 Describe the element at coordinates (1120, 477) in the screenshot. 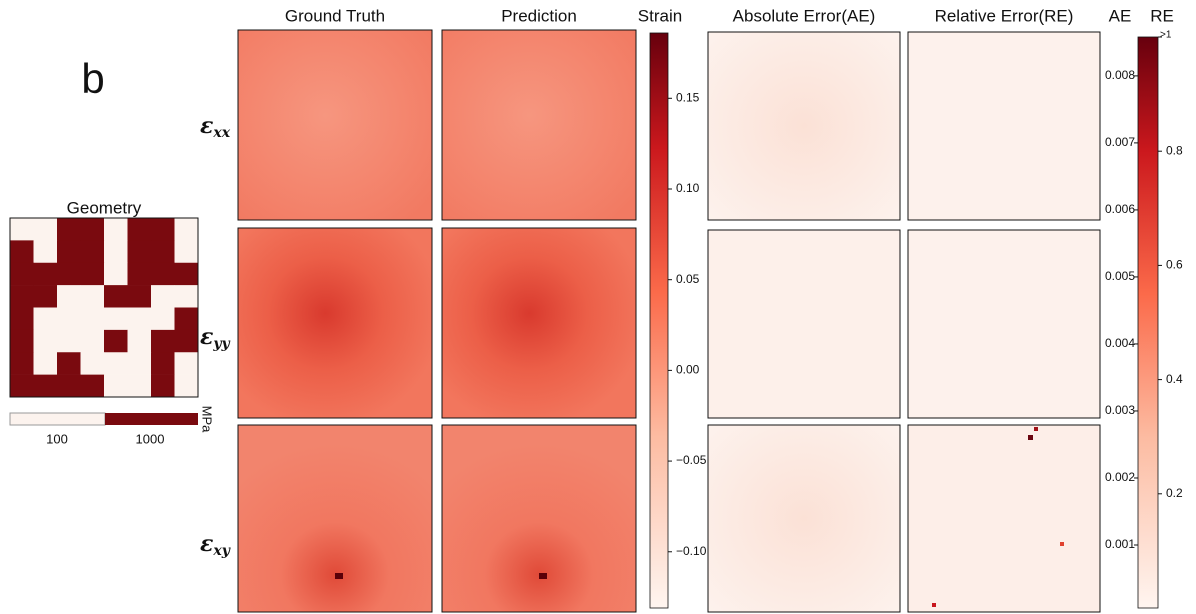

I see `tick-label: 0.002` at that location.